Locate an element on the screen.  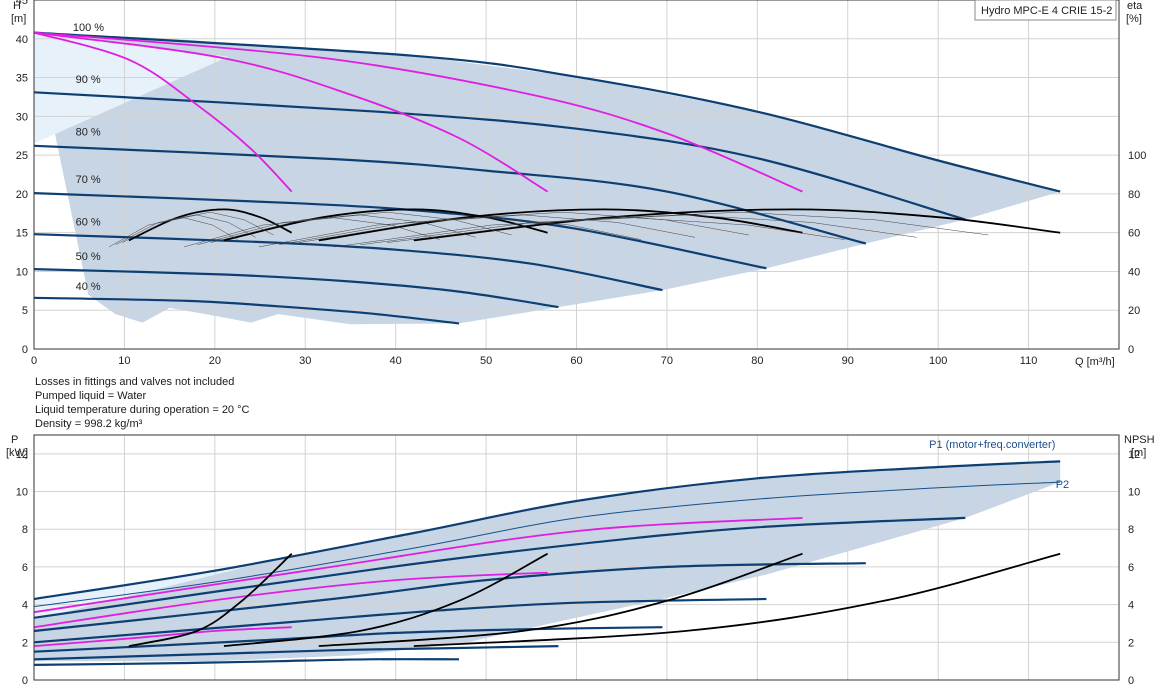
note-density: Density = 998.2 kg/m³ is located at coordinates (89, 424).